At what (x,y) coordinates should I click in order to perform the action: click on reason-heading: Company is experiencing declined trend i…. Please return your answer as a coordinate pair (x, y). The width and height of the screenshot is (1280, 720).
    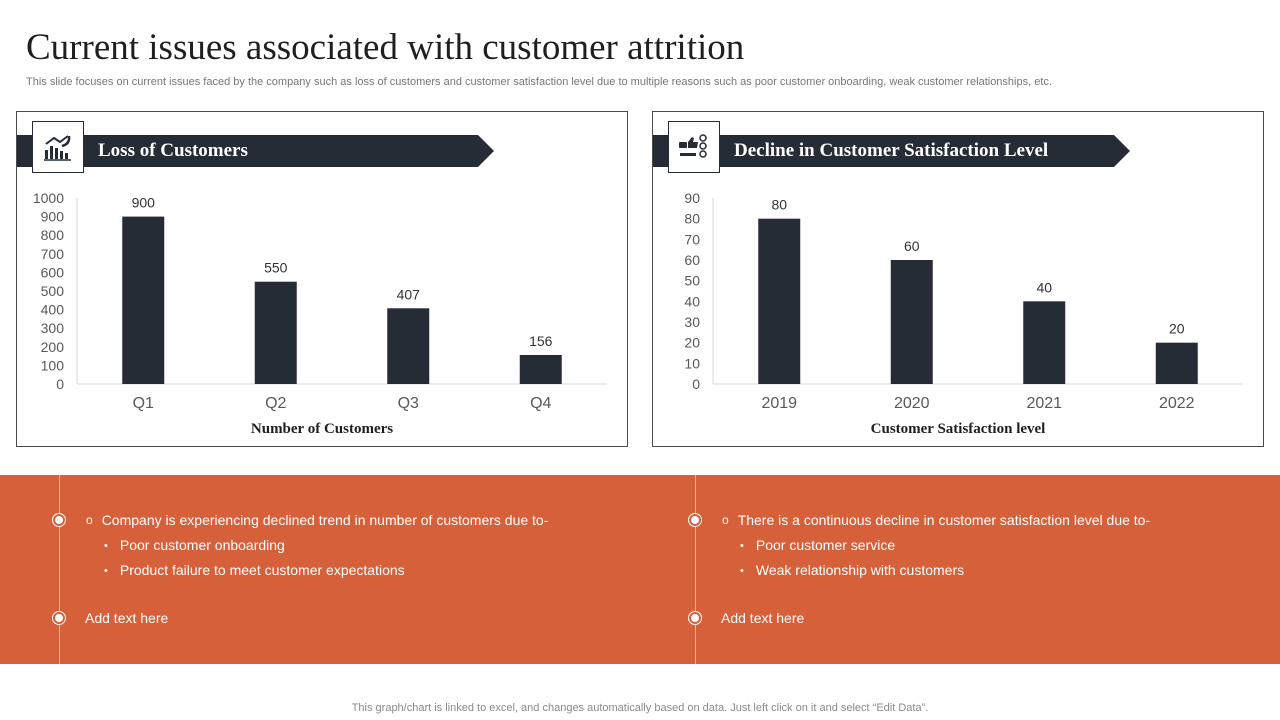
    Looking at the image, I should click on (317, 520).